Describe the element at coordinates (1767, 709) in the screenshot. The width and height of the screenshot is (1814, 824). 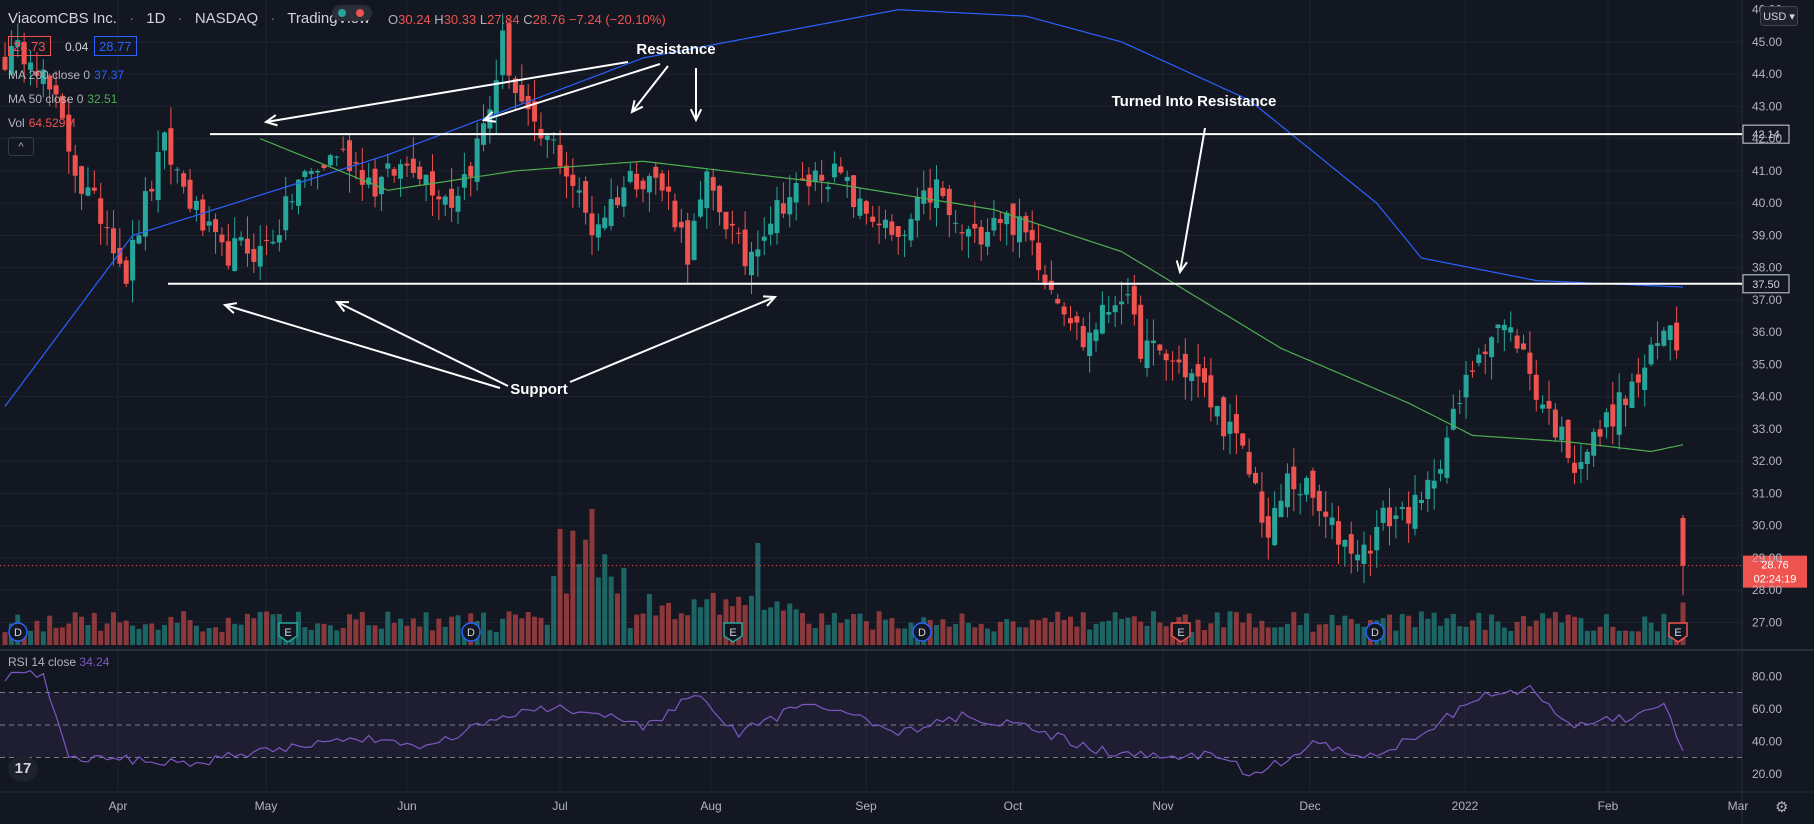
I see `rsi-tick-label: 60.00` at that location.